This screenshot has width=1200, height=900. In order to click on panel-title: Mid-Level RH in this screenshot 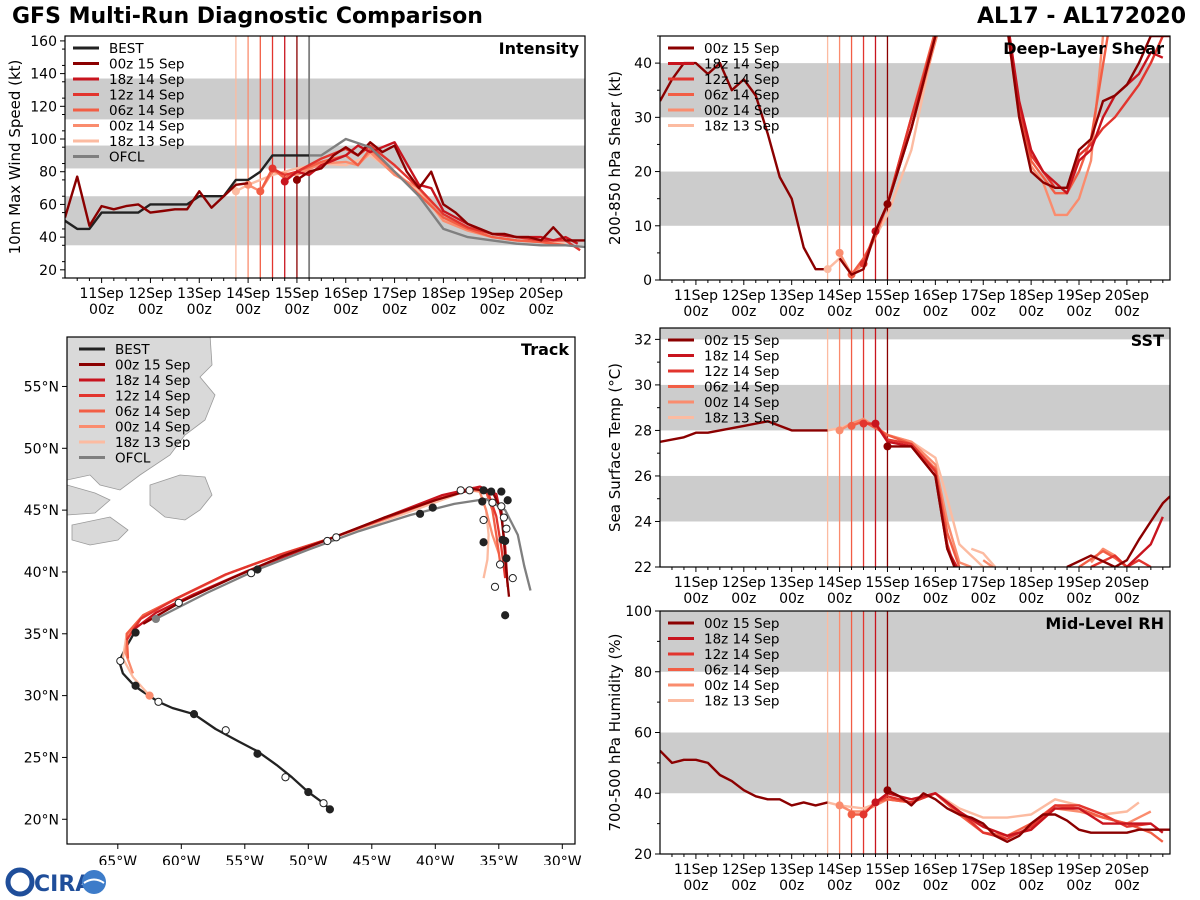, I will do `click(1104, 623)`.